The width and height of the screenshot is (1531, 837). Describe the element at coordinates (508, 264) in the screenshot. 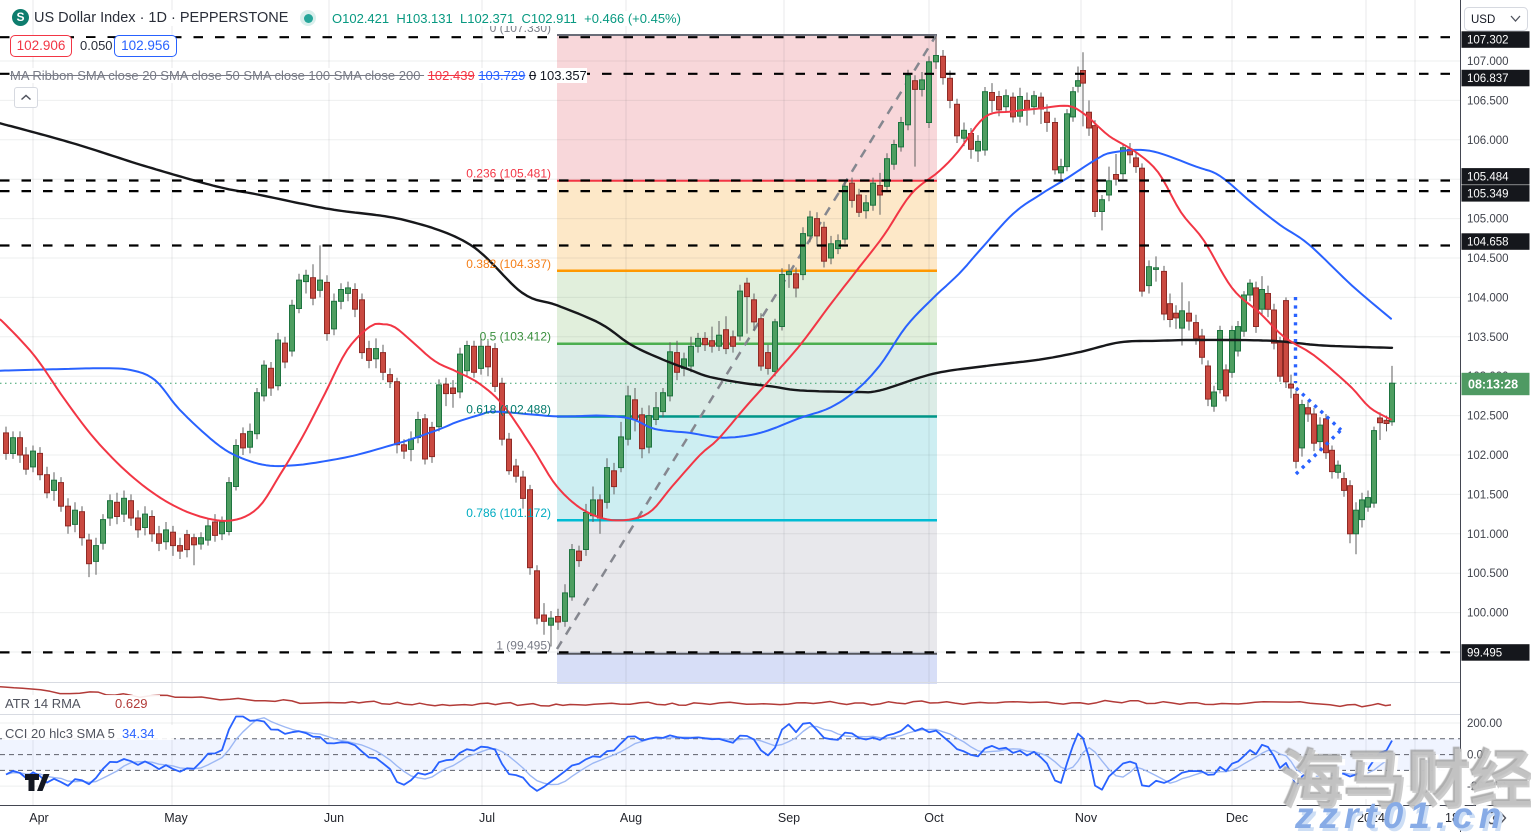

I see `svg-text: 0.382 (104.337)` at that location.